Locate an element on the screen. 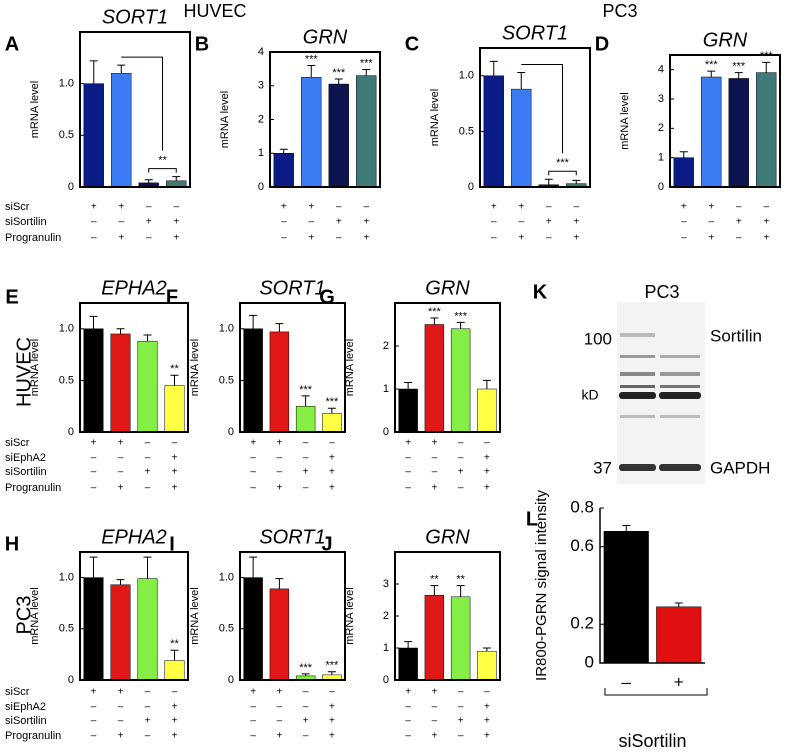 Image resolution: width=795 pixels, height=752 pixels. panel-letter: A is located at coordinates (12, 44).